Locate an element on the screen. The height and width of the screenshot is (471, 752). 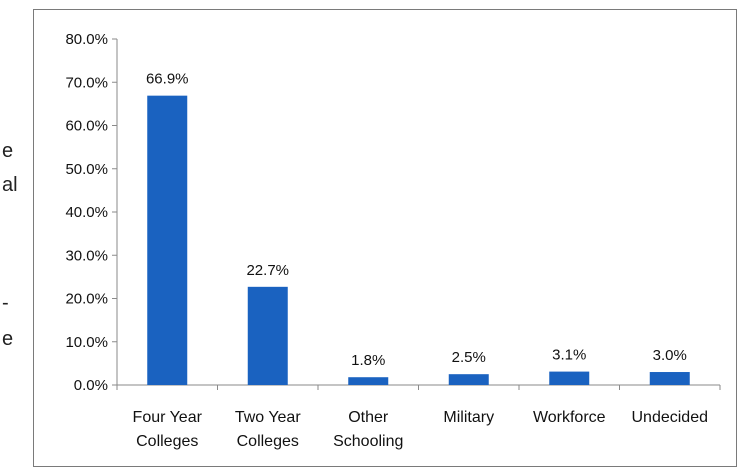
data-label: 2.5% is located at coordinates (469, 357).